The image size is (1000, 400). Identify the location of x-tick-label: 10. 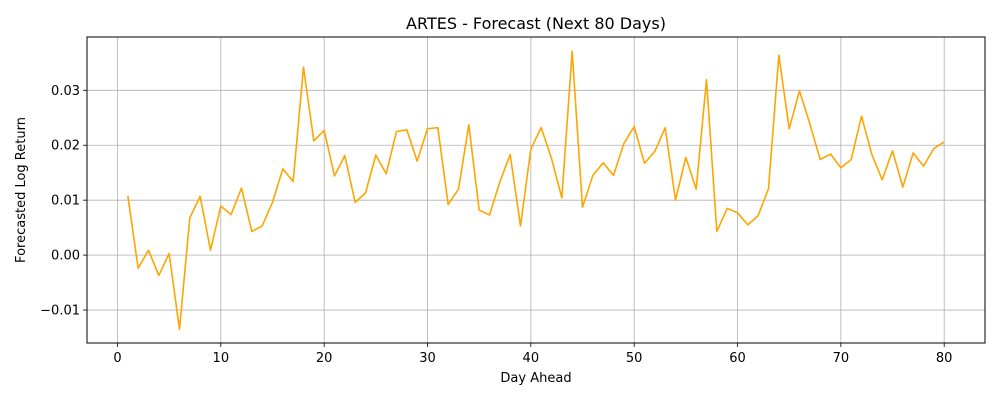
(221, 358).